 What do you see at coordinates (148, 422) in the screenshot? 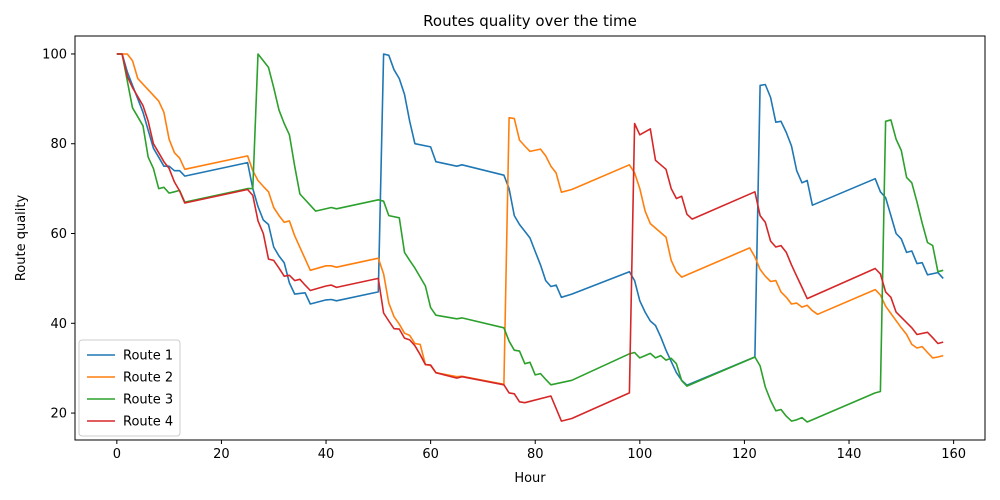
I see `legend-label: Route 4` at bounding box center [148, 422].